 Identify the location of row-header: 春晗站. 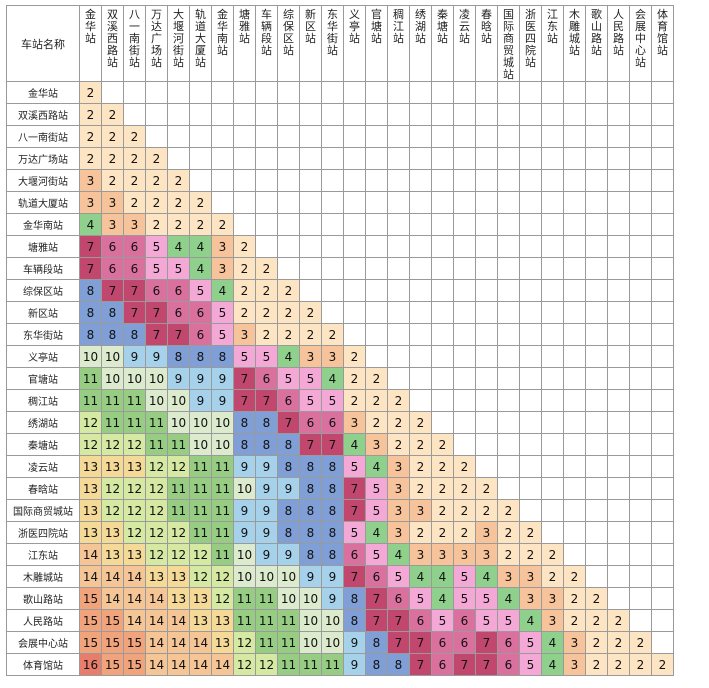
(43, 488).